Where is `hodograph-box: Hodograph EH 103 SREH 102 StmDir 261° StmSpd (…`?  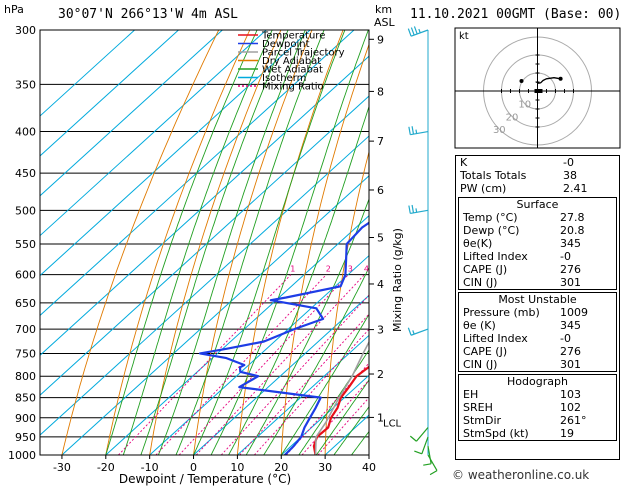
hodograph-box: Hodograph EH 103 SREH 102 StmDir 261° StmSpd (… is located at coordinates (537, 407).